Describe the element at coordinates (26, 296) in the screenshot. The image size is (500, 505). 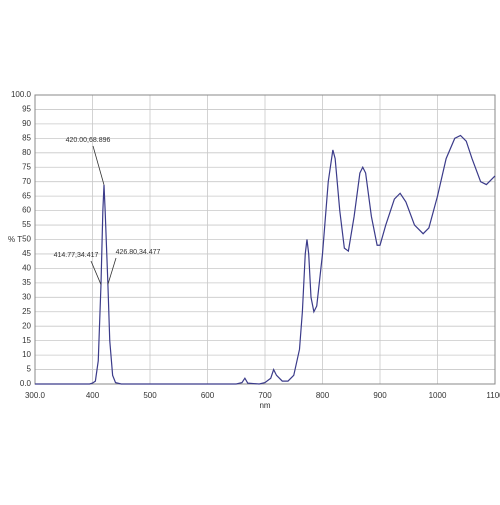
I see `y-tick-label: 30` at that location.